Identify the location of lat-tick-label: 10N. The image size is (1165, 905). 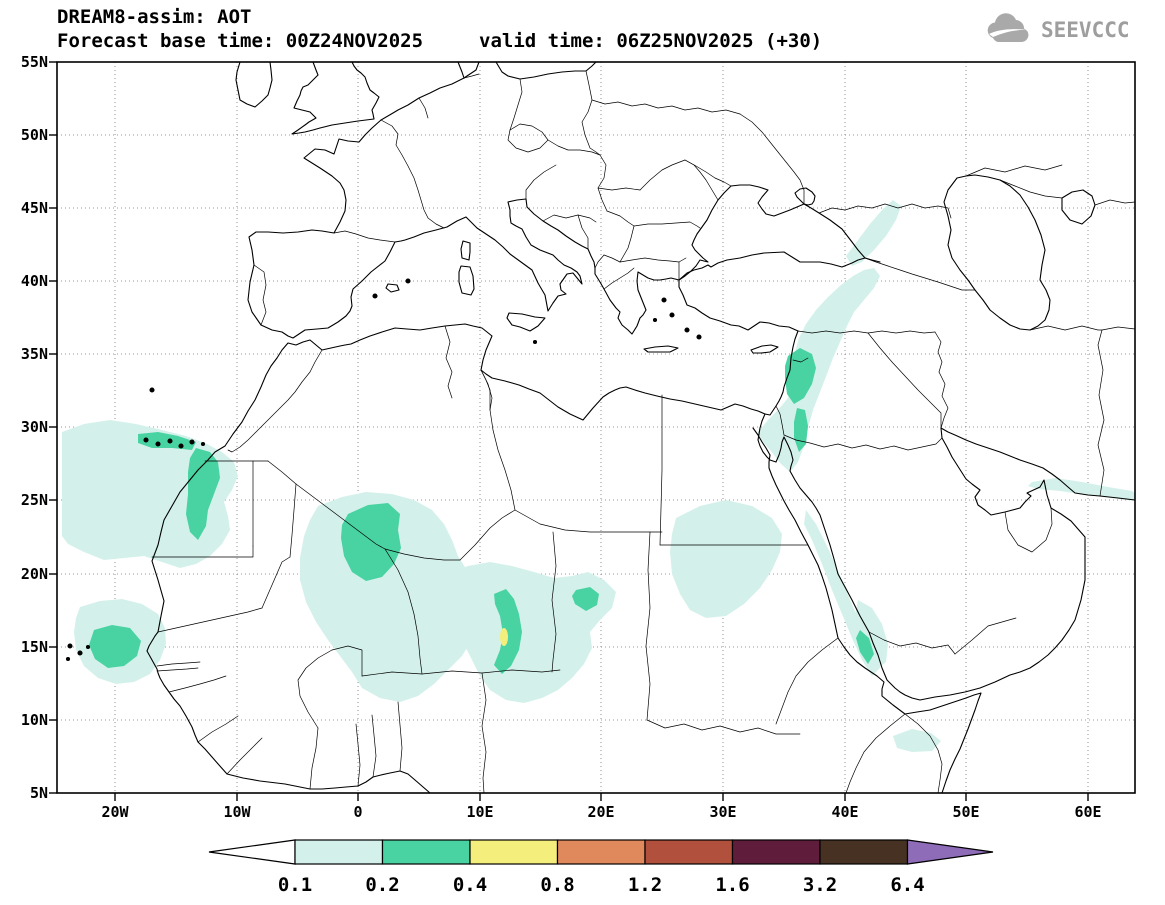
(34, 720).